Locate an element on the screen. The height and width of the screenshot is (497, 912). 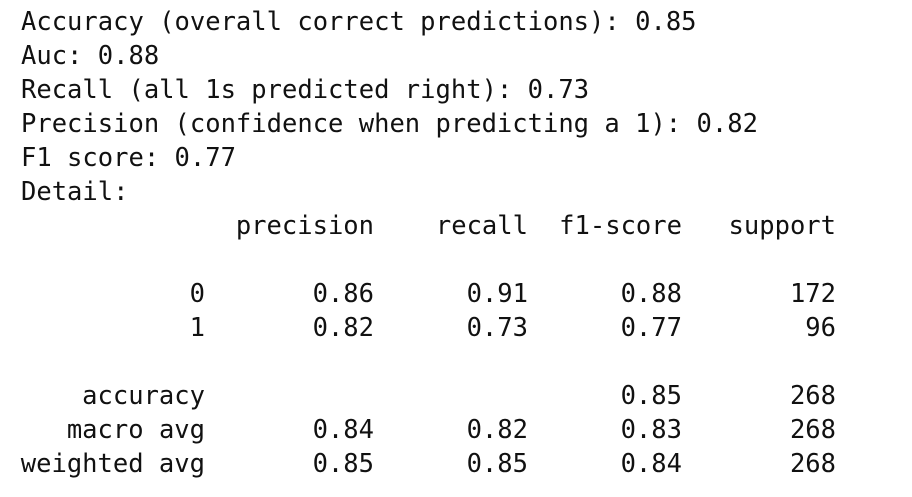
column-header: precision is located at coordinates (304, 226).